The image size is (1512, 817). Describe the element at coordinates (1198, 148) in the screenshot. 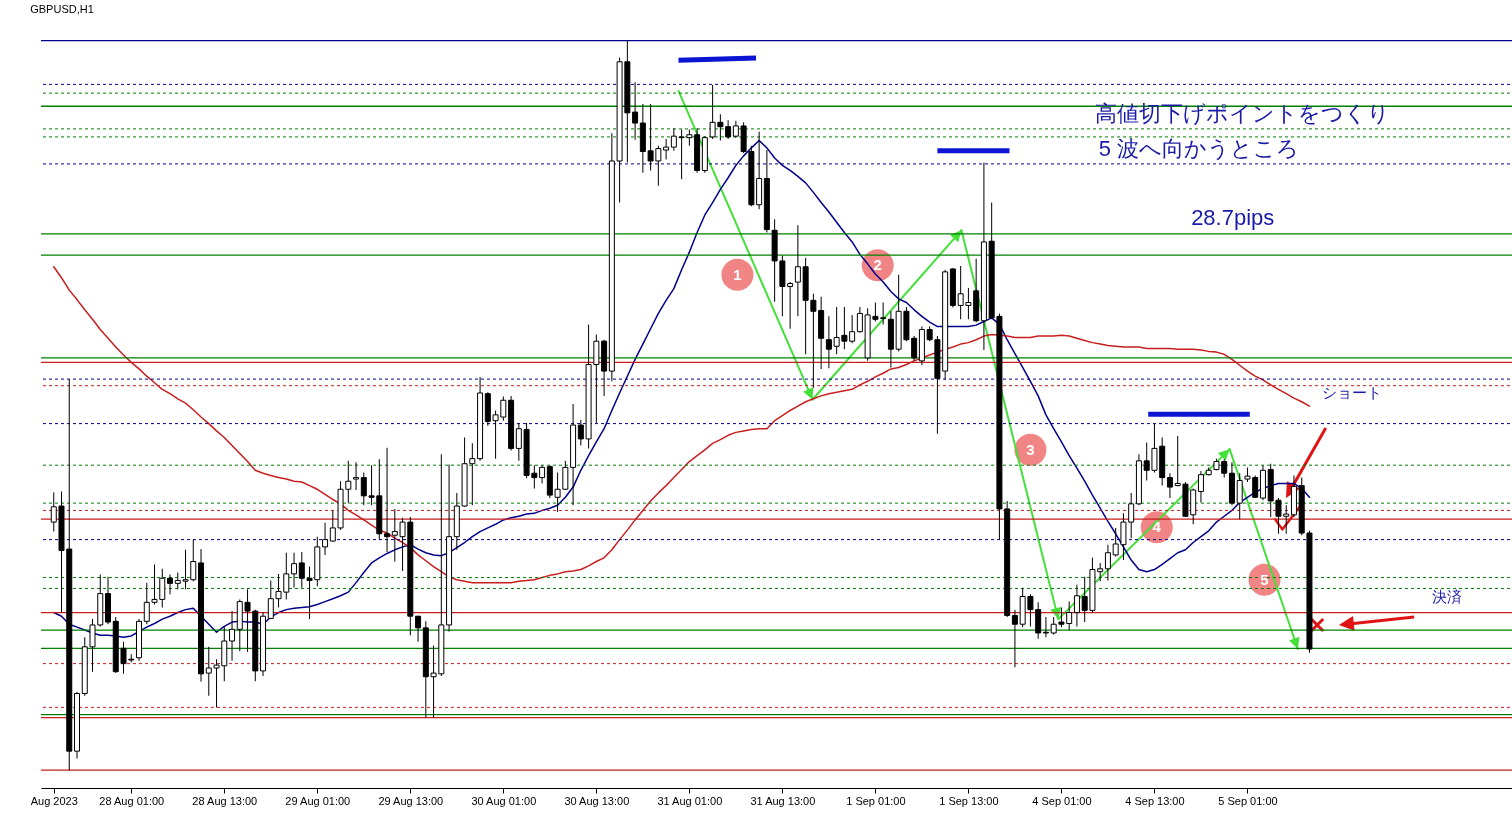

I see `annotation: 5 波へ向かうところ` at that location.